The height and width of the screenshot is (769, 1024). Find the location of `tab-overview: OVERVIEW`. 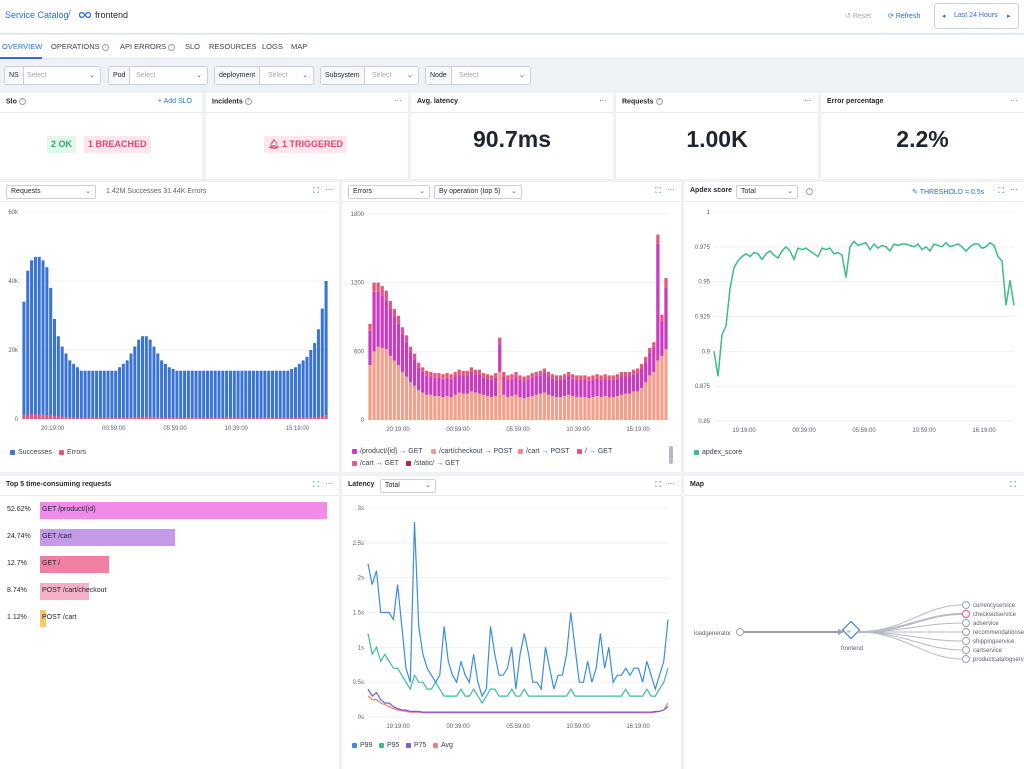

tab-overview: OVERVIEW is located at coordinates (22, 46).